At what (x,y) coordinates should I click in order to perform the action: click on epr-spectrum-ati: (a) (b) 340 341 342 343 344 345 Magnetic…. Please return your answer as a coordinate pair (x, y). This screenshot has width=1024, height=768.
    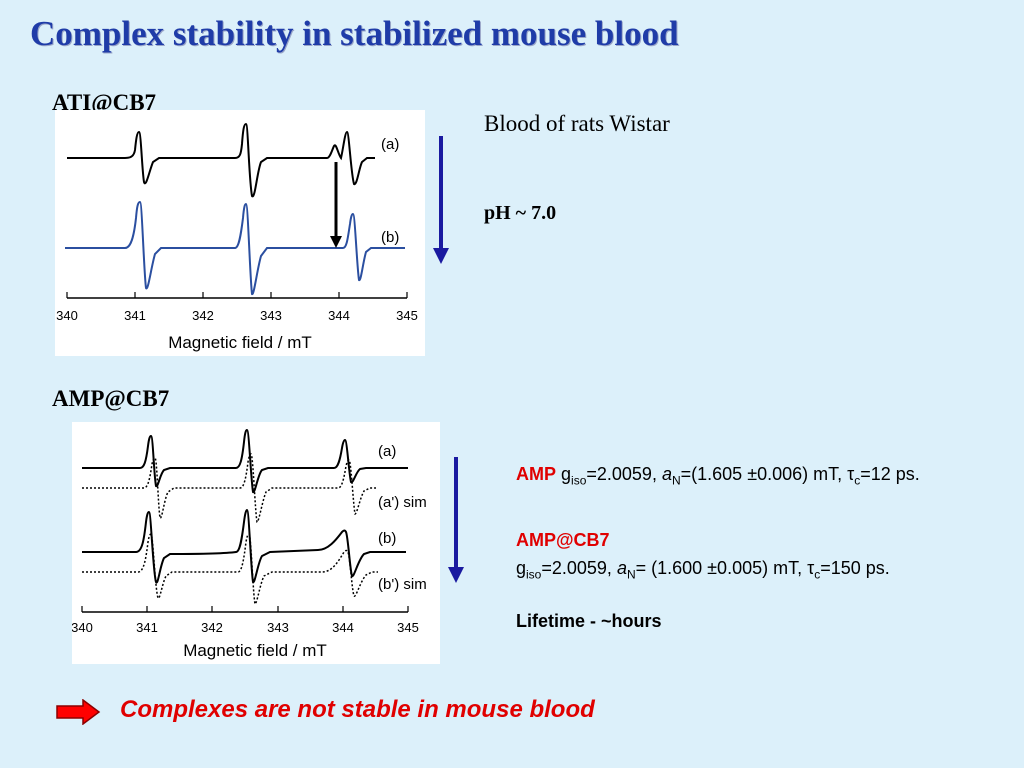
    Looking at the image, I should click on (240, 233).